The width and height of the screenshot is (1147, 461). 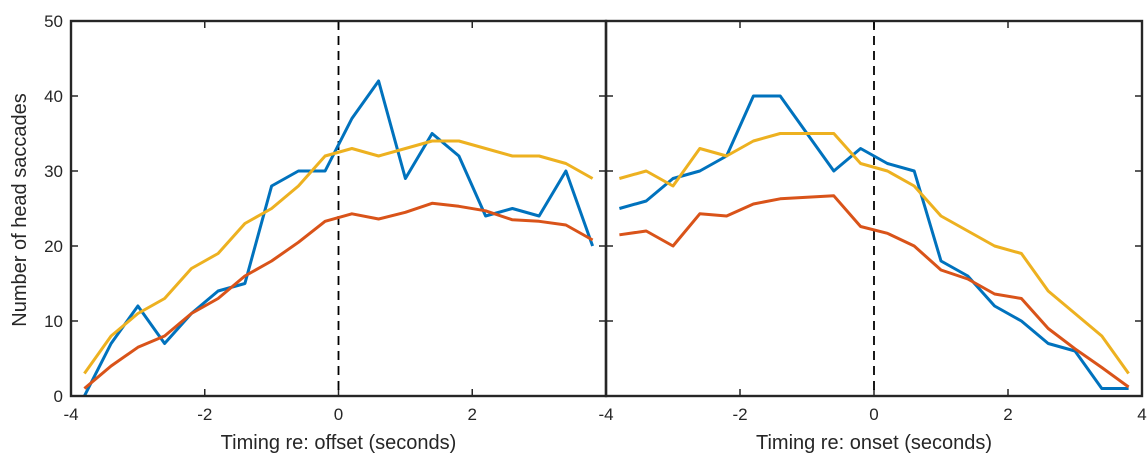 What do you see at coordinates (53, 171) in the screenshot?
I see `y-tick-label: 30` at bounding box center [53, 171].